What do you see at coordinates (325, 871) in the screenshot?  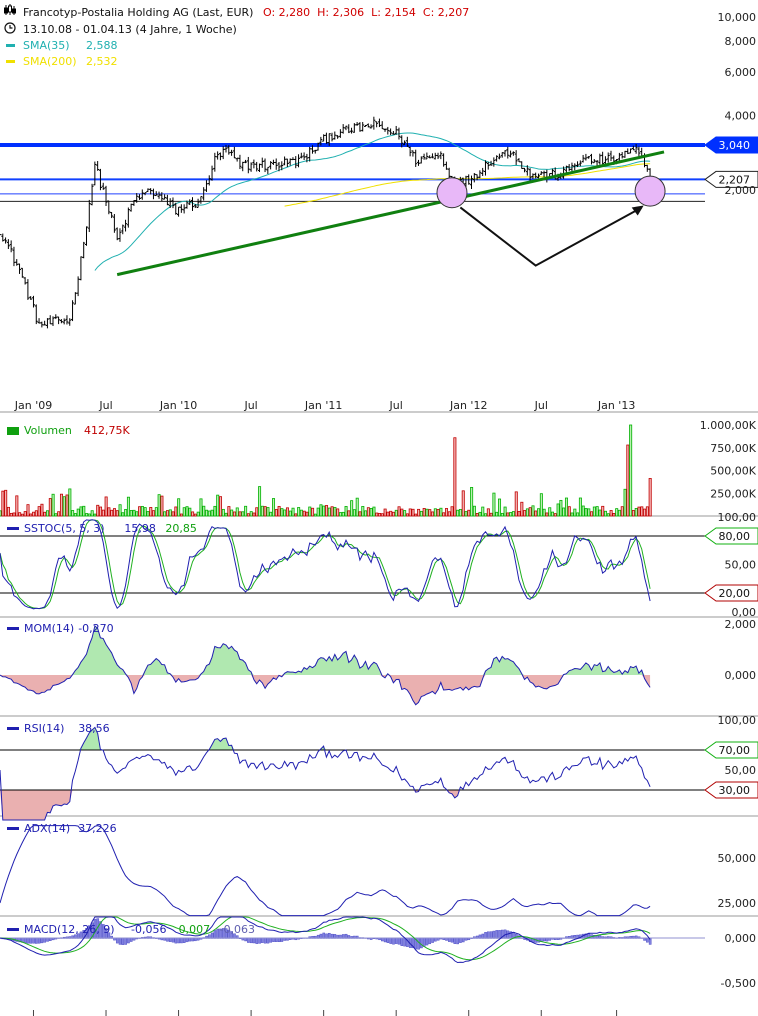 I see `adx-line` at bounding box center [325, 871].